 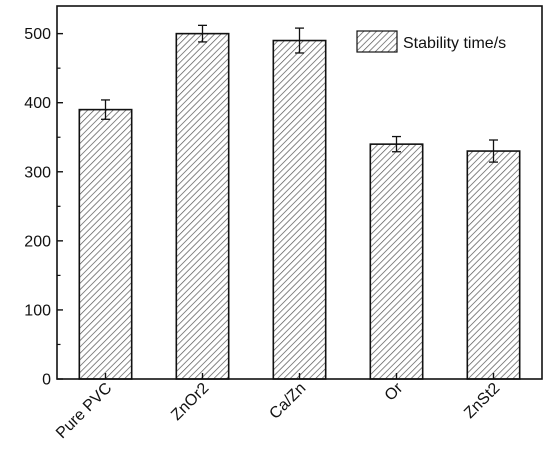 I want to click on x-tick-label: Ca/Zn, so click(x=287, y=401).